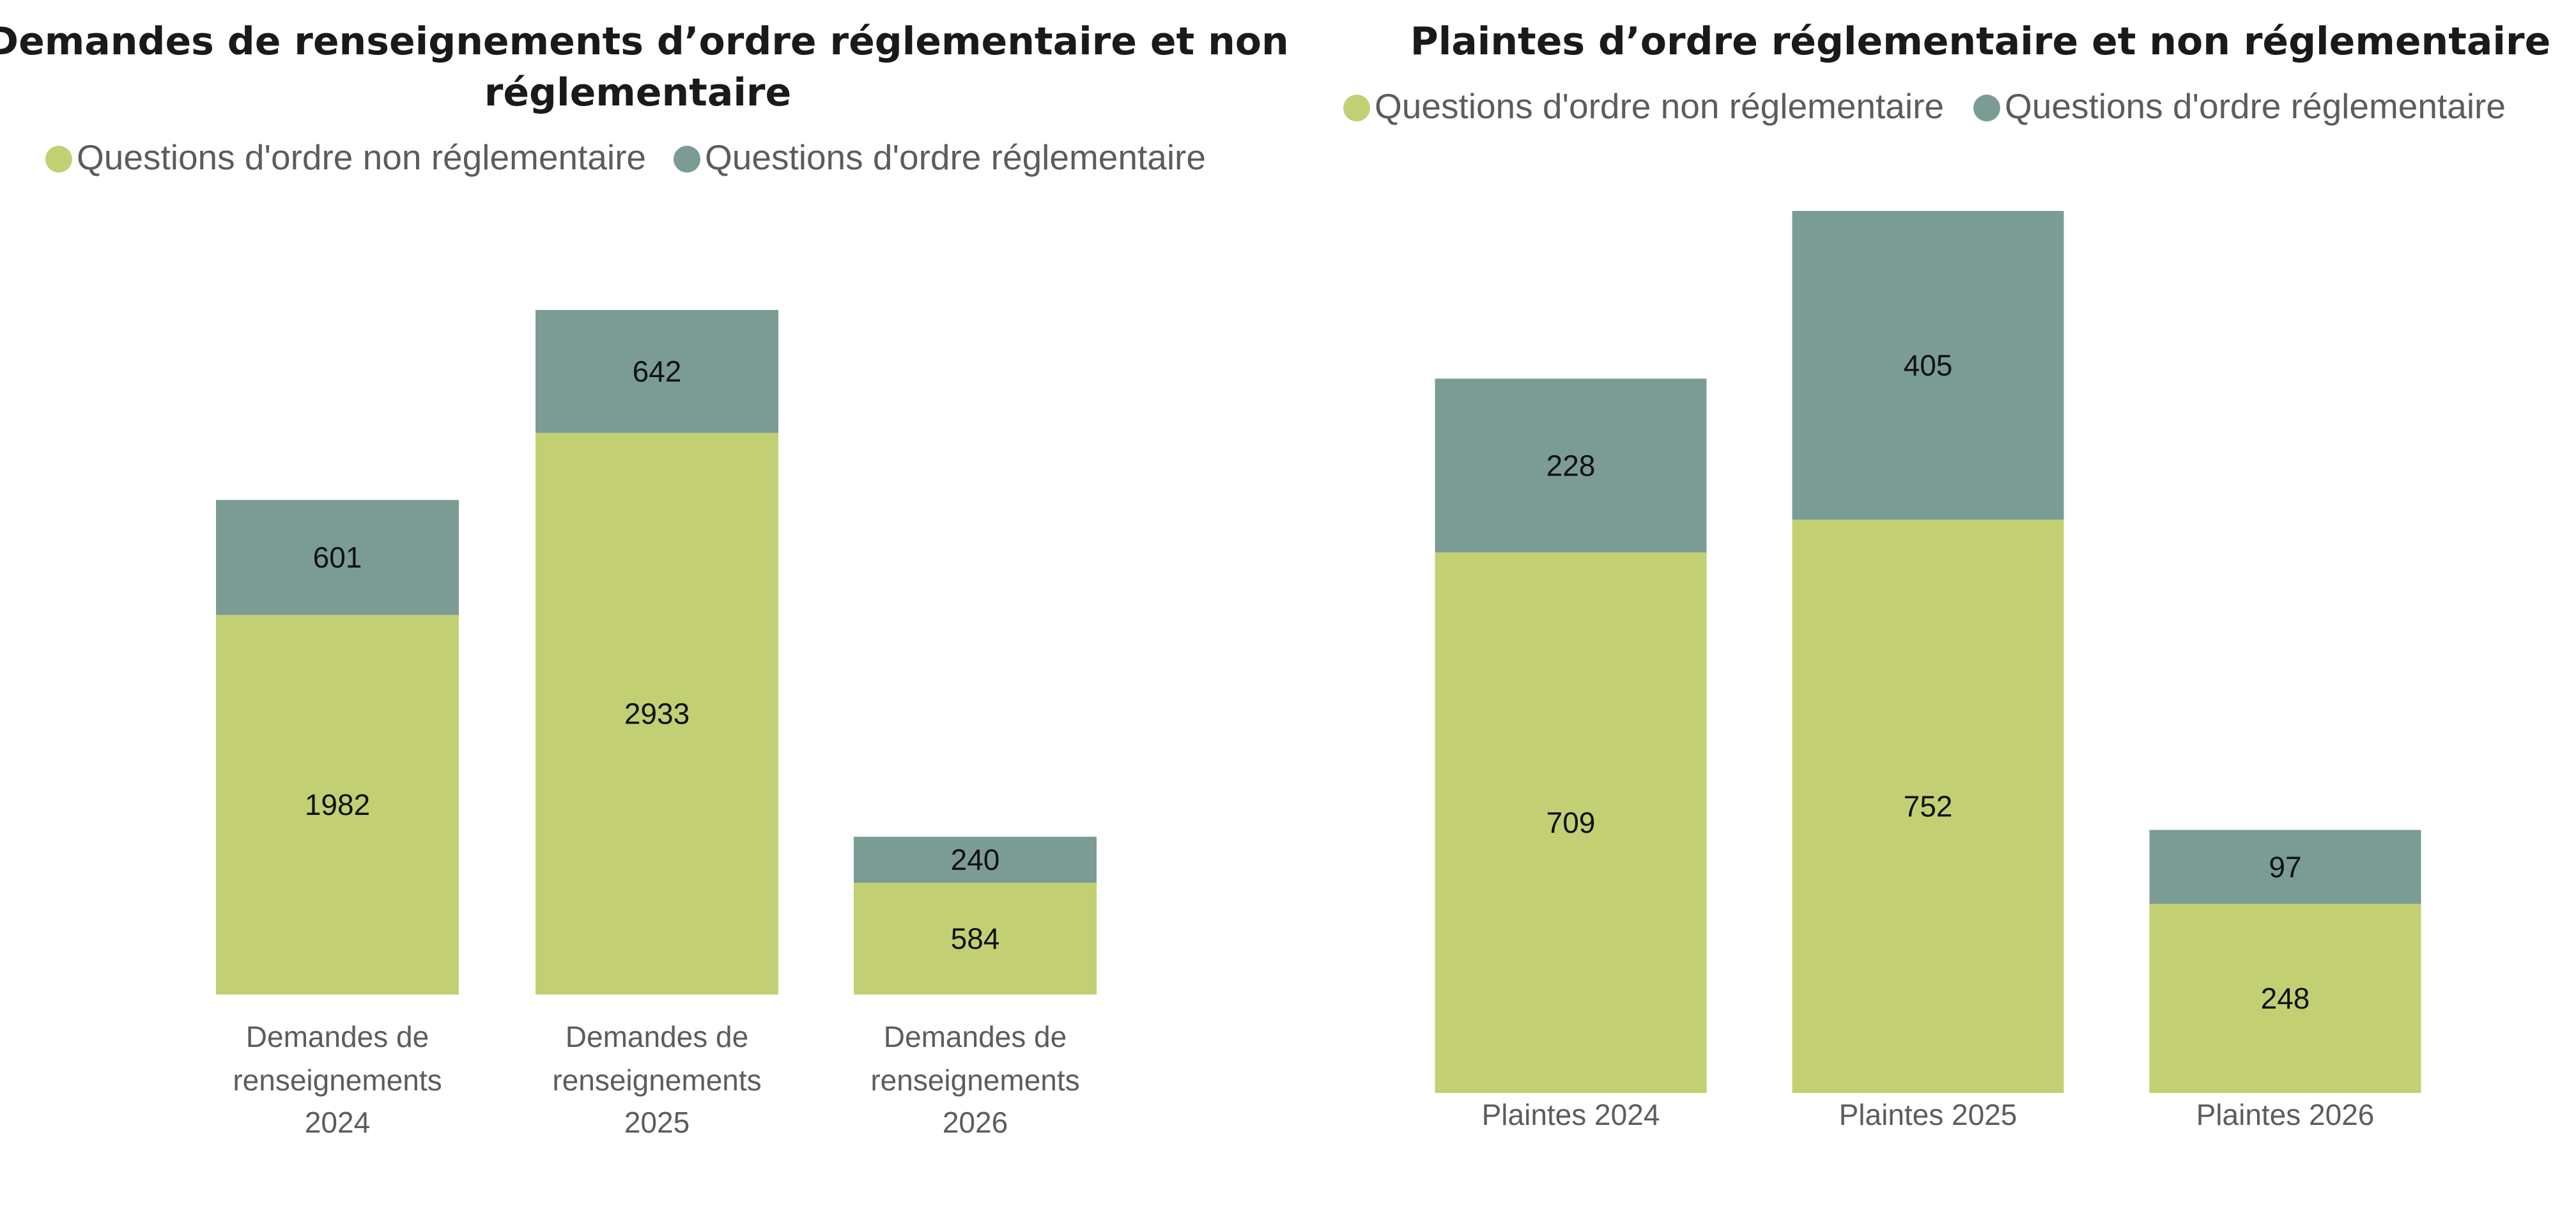 This screenshot has width=2576, height=1208. I want to click on x-tick-label: 2026, so click(975, 1122).